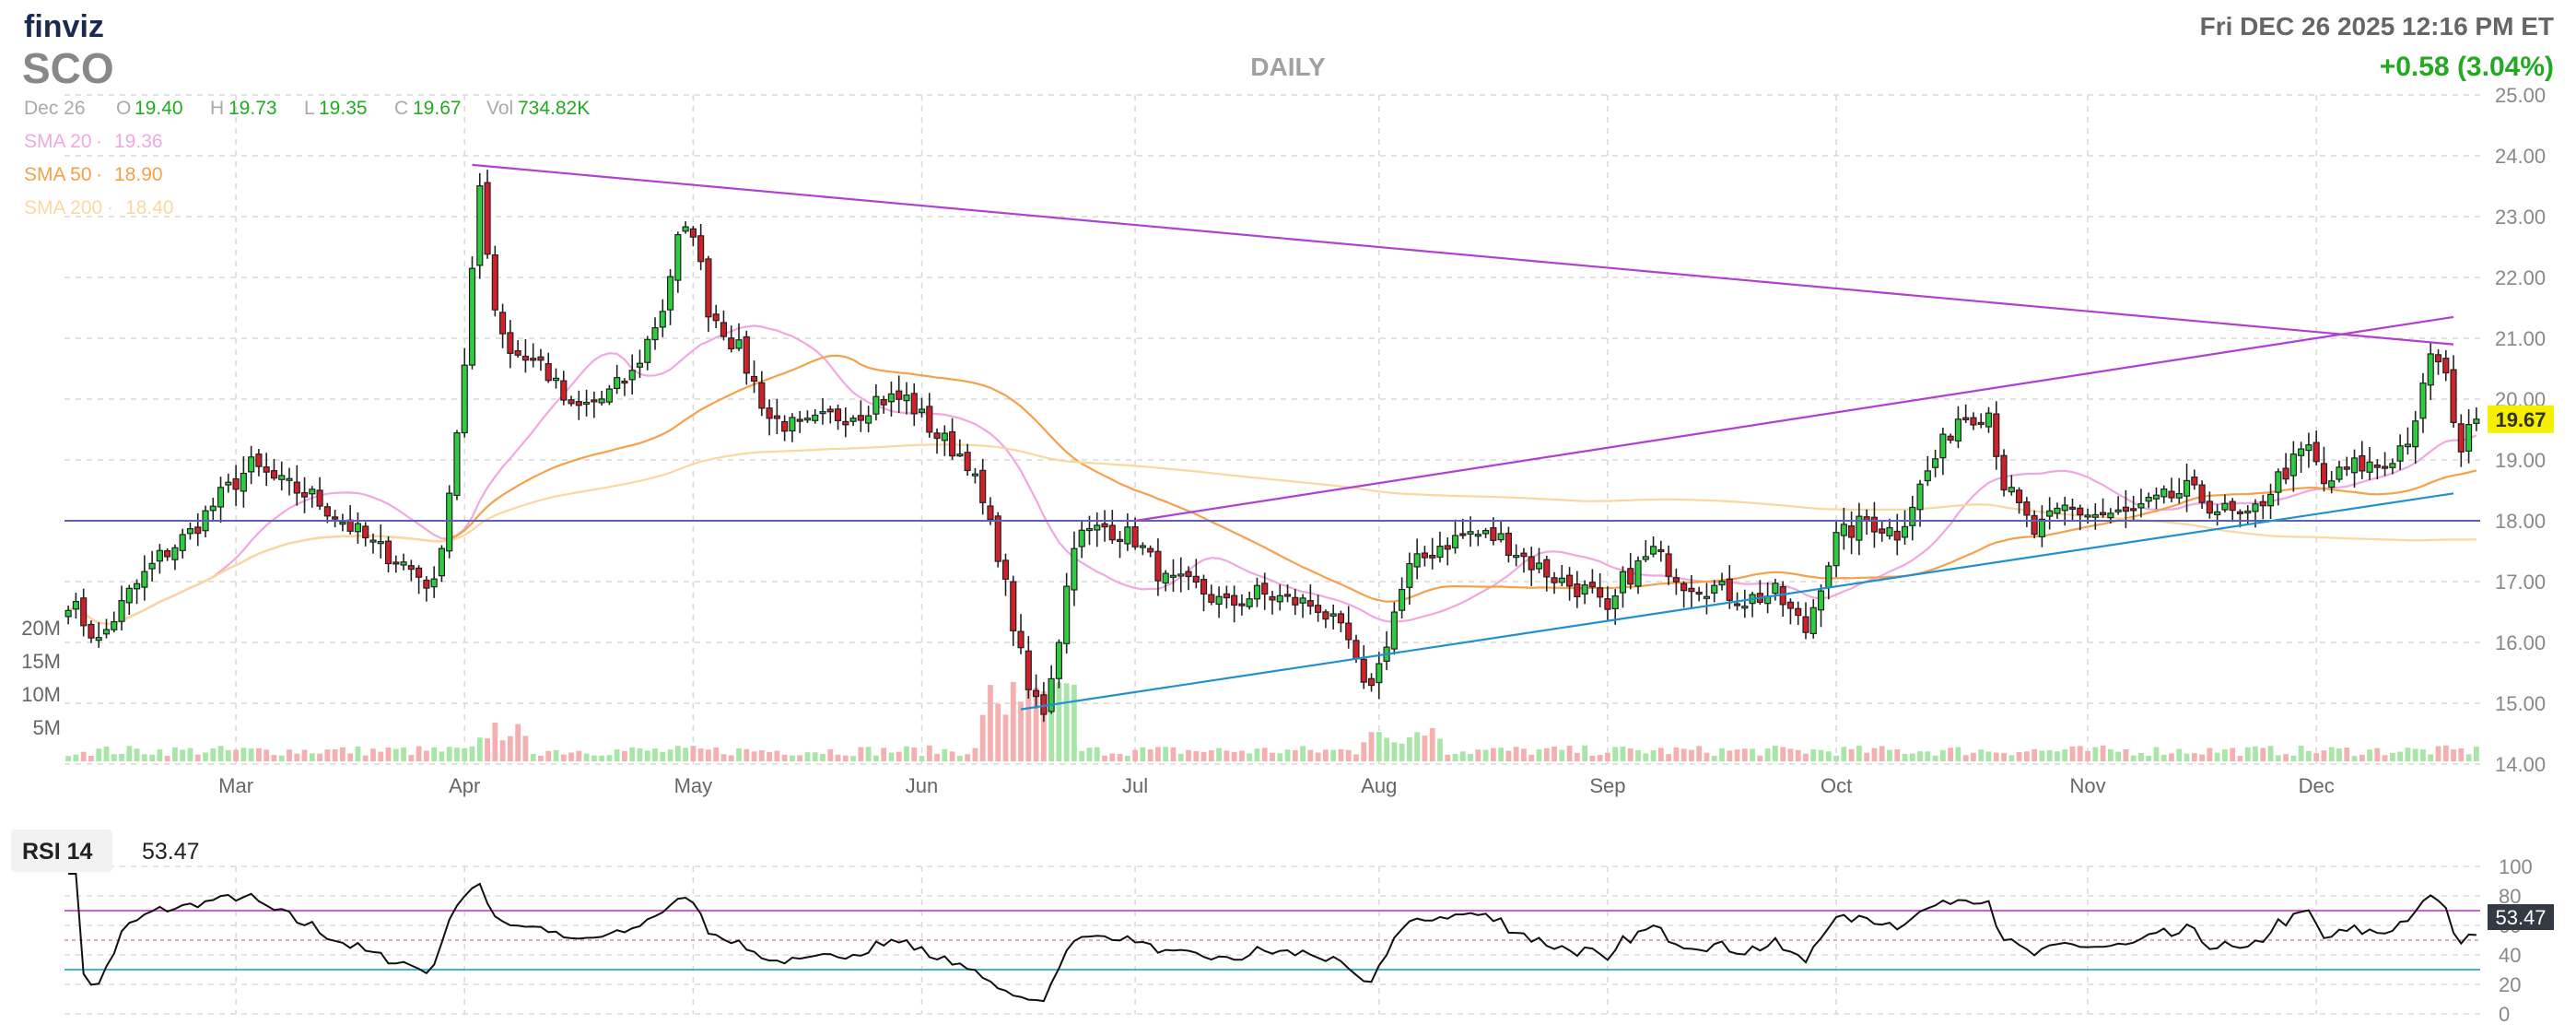  I want to click on rsi-label: RSI 14, so click(61, 851).